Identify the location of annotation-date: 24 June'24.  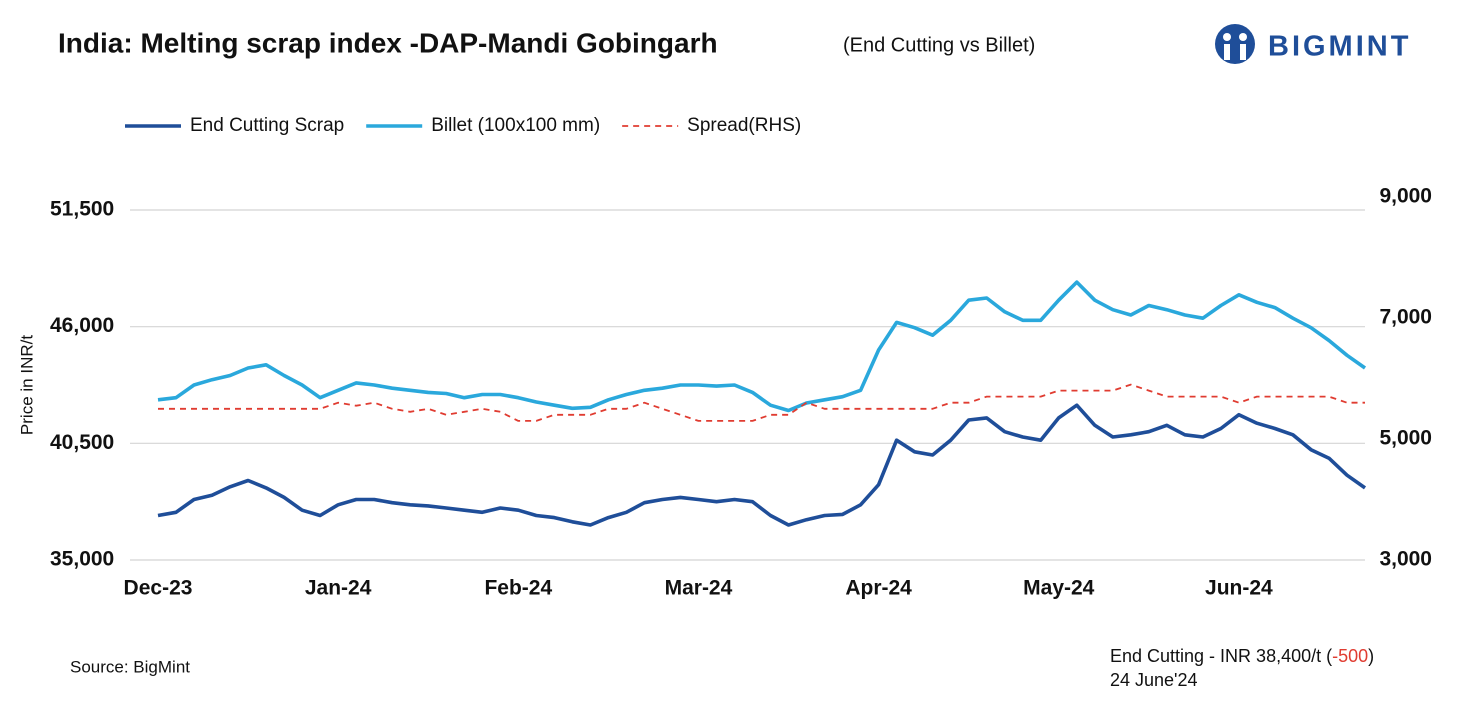
(1154, 680).